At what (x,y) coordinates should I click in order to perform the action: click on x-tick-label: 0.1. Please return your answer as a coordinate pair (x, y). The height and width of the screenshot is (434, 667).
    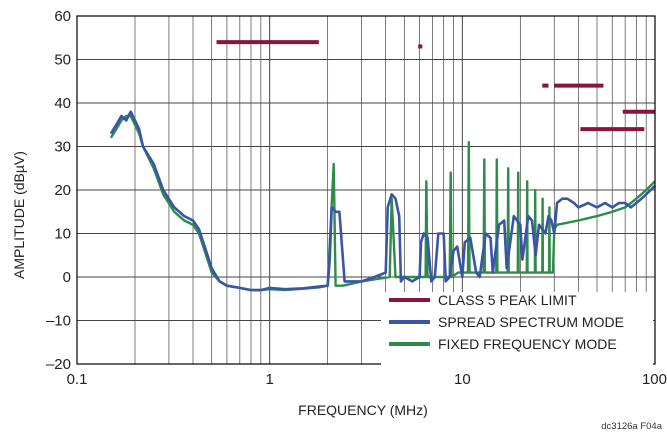
    Looking at the image, I should click on (77, 379).